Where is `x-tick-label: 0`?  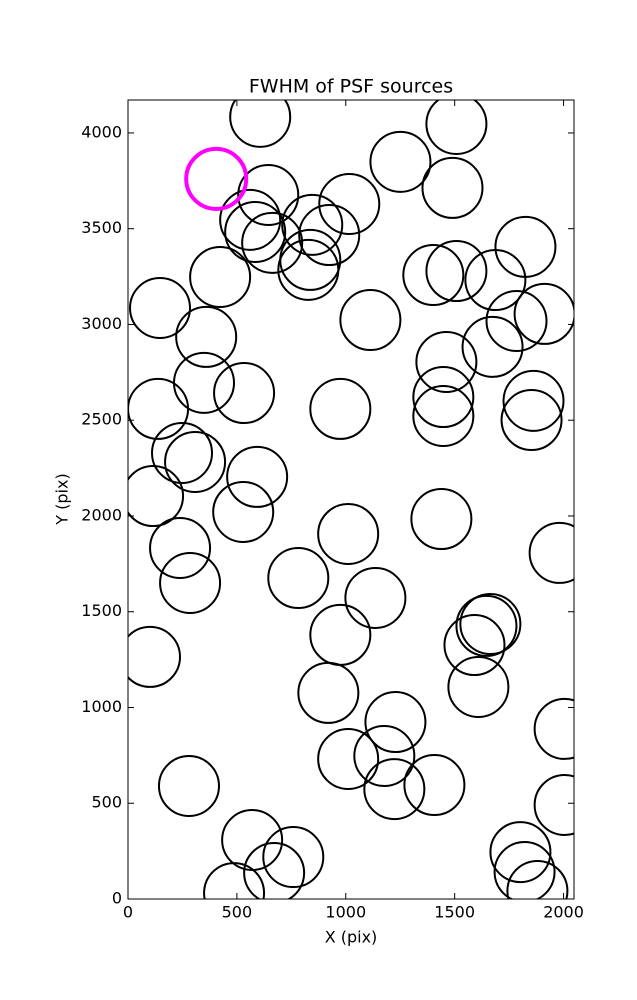
x-tick-label: 0 is located at coordinates (128, 912).